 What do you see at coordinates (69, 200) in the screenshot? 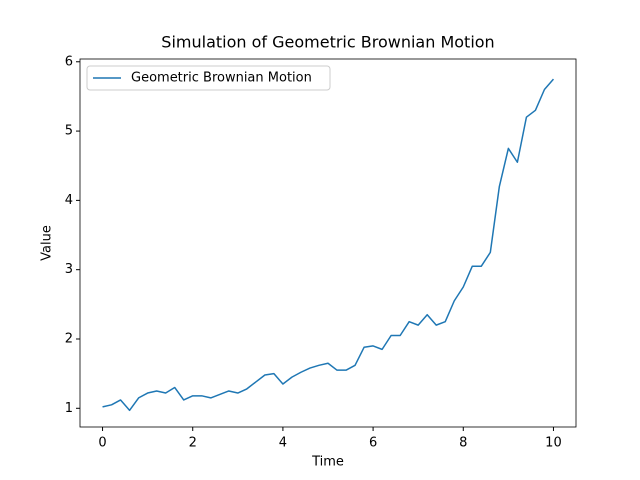
I see `y-tick-label: 4` at bounding box center [69, 200].